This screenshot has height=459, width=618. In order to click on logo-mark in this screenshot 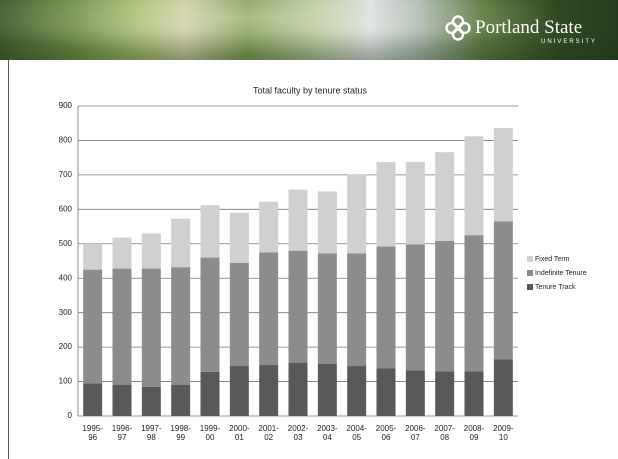, I will do `click(458, 28)`.